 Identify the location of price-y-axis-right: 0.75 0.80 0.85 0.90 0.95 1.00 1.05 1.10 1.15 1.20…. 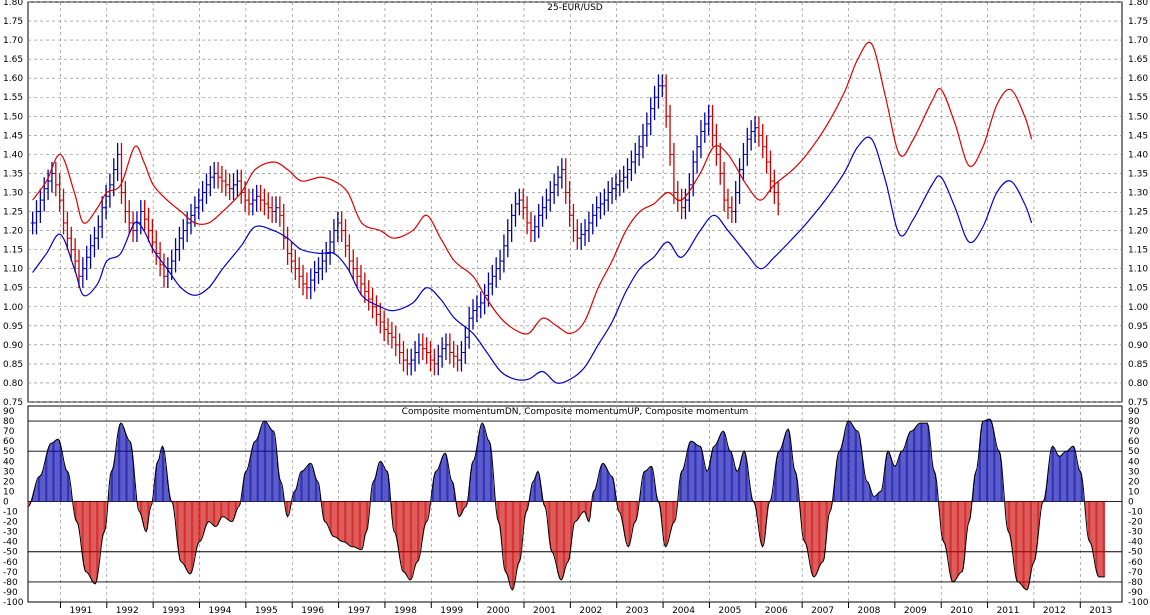
(1138, 204).